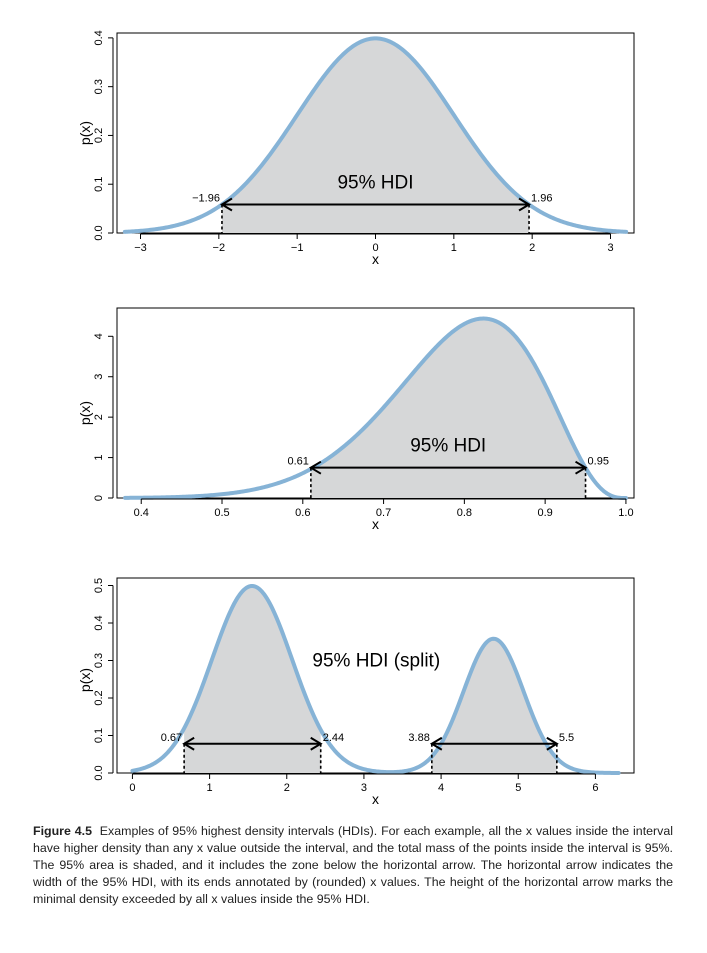 The image size is (707, 953). I want to click on x-tick-label: −1, so click(297, 248).